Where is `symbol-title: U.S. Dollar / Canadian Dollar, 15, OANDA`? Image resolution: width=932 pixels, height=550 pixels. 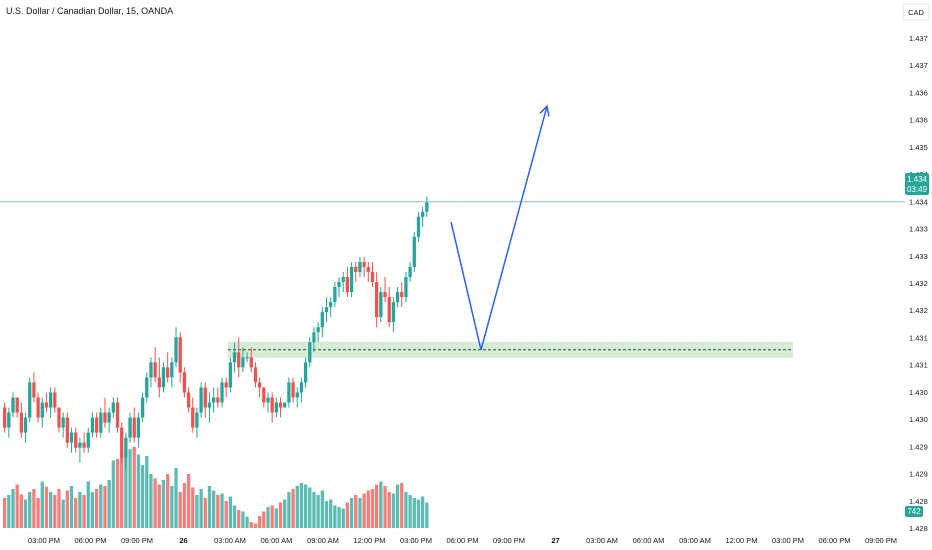 symbol-title: U.S. Dollar / Canadian Dollar, 15, OANDA is located at coordinates (90, 11).